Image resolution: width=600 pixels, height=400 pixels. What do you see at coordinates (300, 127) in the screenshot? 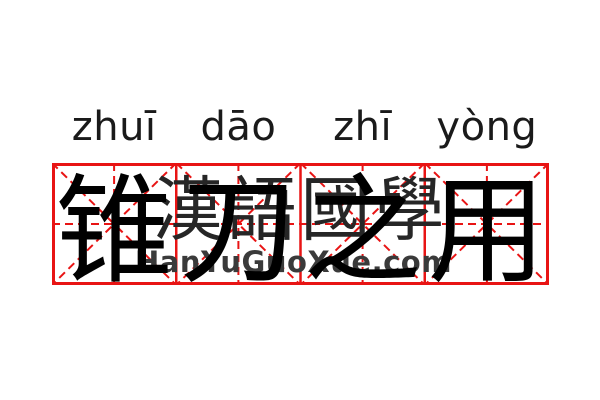
I see `pinyin-row: zhuī dāo zhī yòng` at bounding box center [300, 127].